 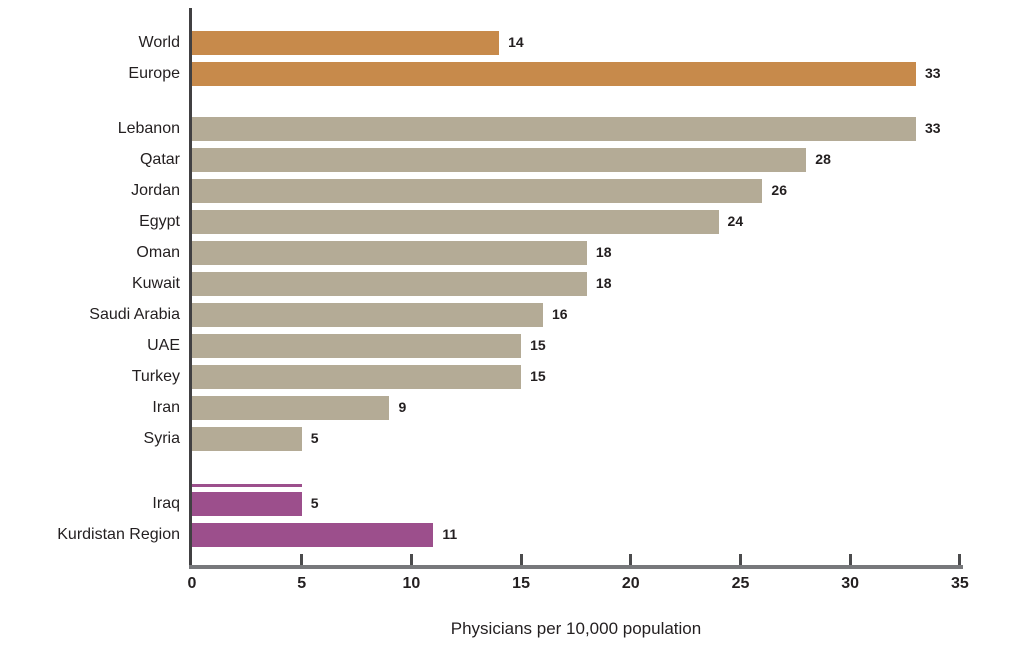 I want to click on bar-row: World 14, so click(x=507, y=42).